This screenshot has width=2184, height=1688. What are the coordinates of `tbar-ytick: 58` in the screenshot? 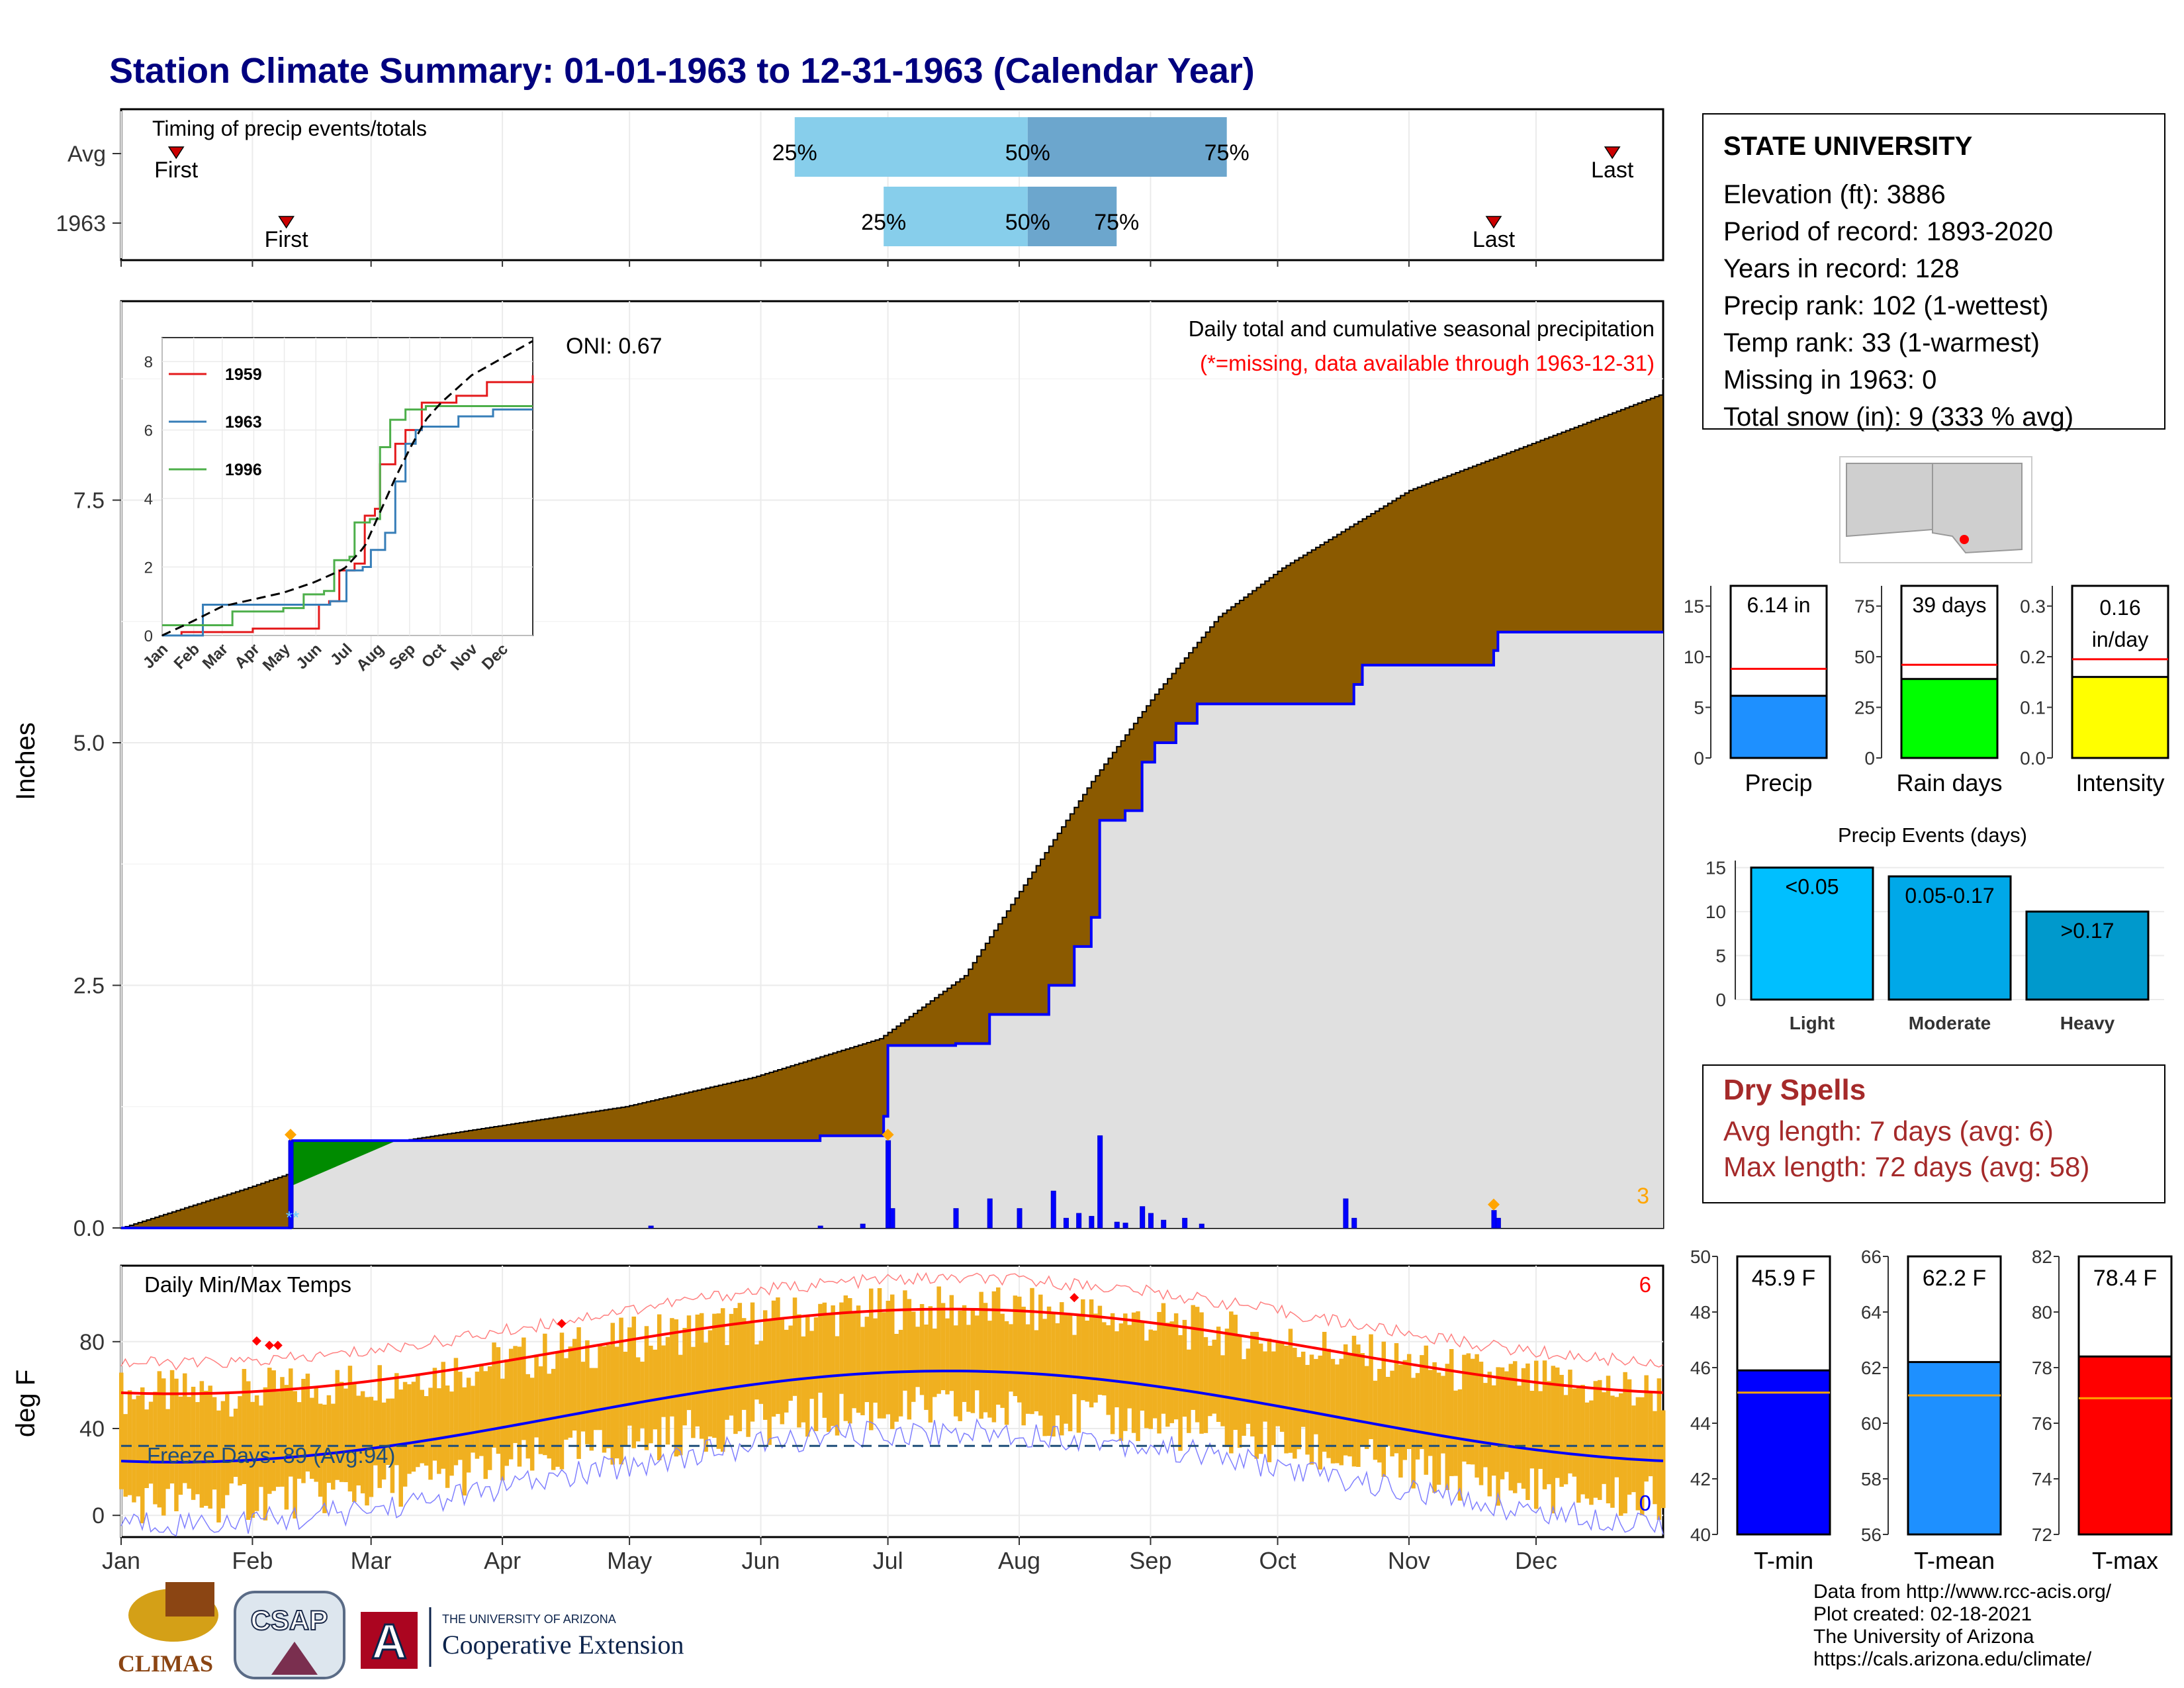 It's located at (1871, 1479).